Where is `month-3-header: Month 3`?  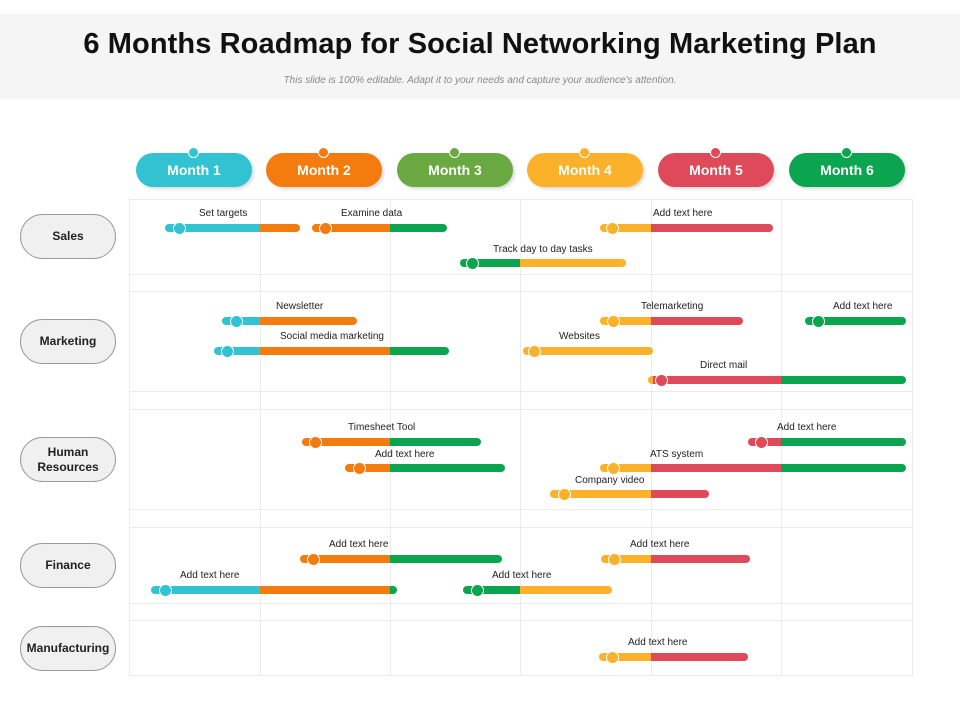
month-3-header: Month 3 is located at coordinates (455, 167).